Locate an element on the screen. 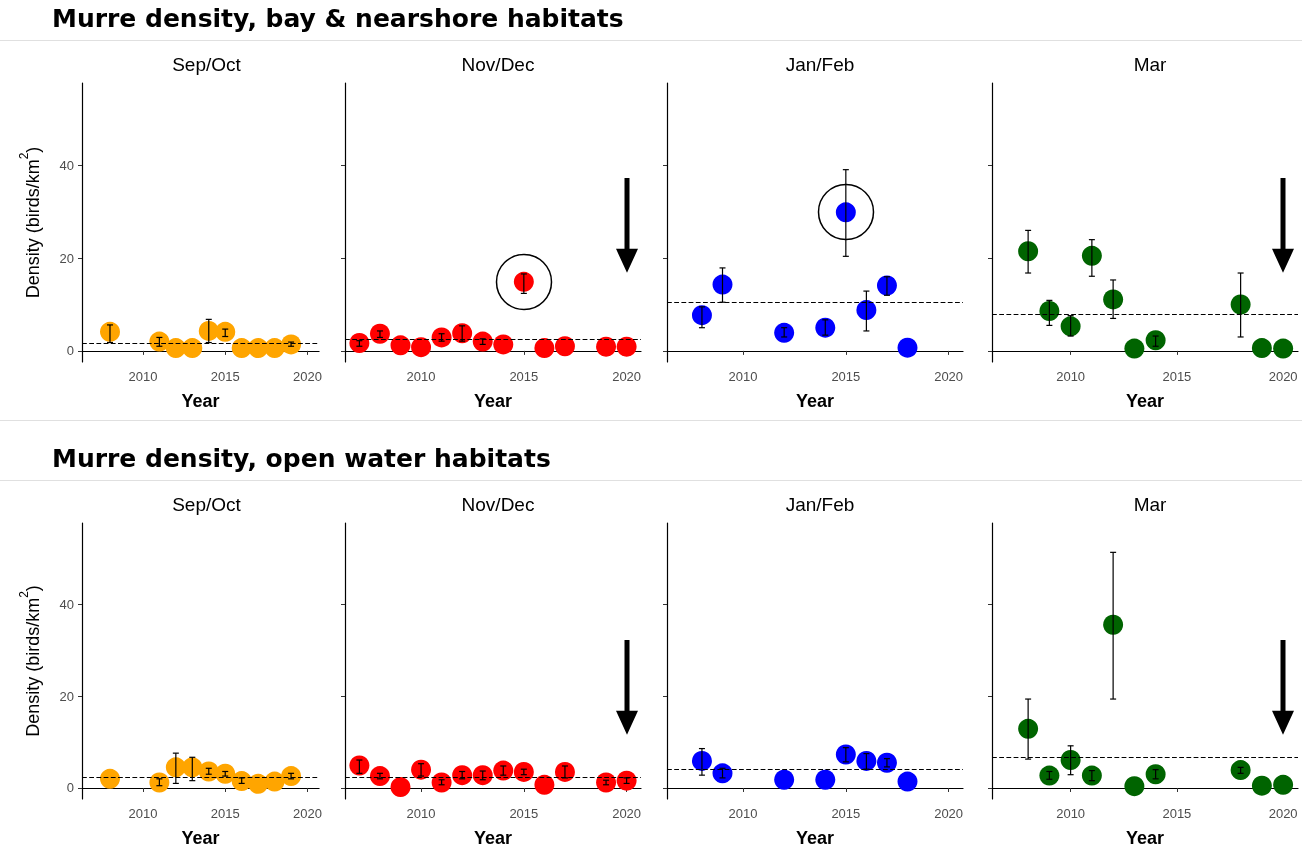 The width and height of the screenshot is (1302, 852). chart-subtitle: Murre density, bay & nearshore habitats is located at coordinates (338, 18).